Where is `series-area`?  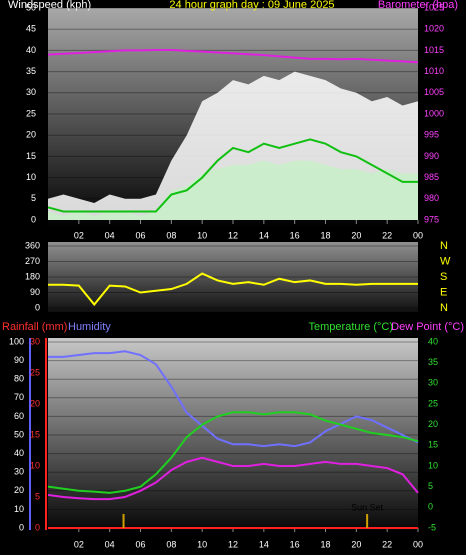 series-area is located at coordinates (233, 190).